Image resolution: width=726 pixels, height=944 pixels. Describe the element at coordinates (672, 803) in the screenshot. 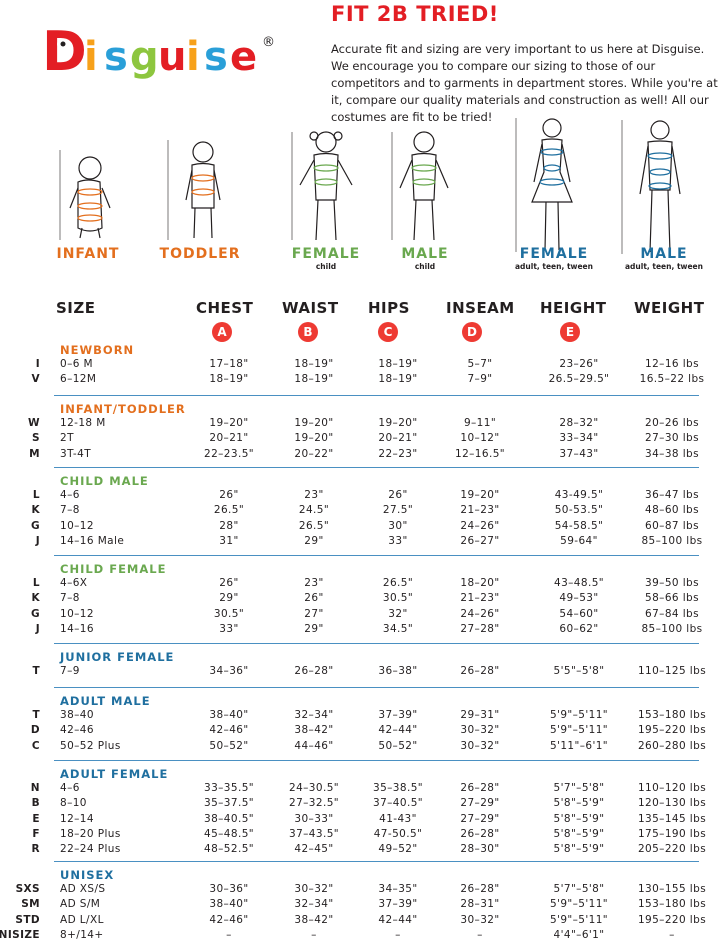

I see `weight-value: 120–130 lbs` at that location.